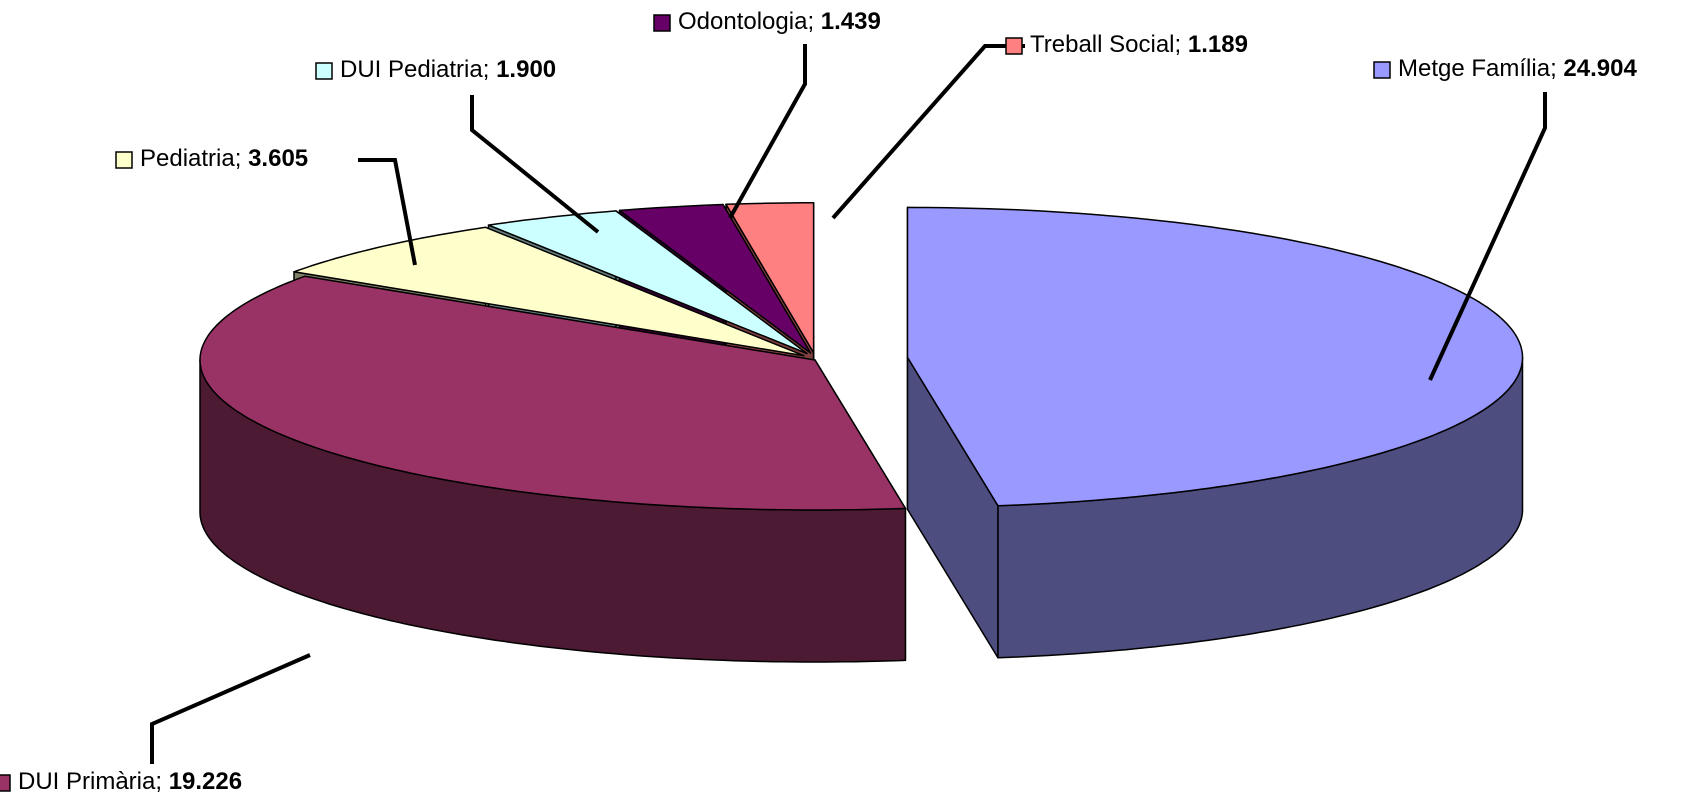  What do you see at coordinates (411, 69) in the screenshot?
I see `label-name: DUI Pediatria` at bounding box center [411, 69].